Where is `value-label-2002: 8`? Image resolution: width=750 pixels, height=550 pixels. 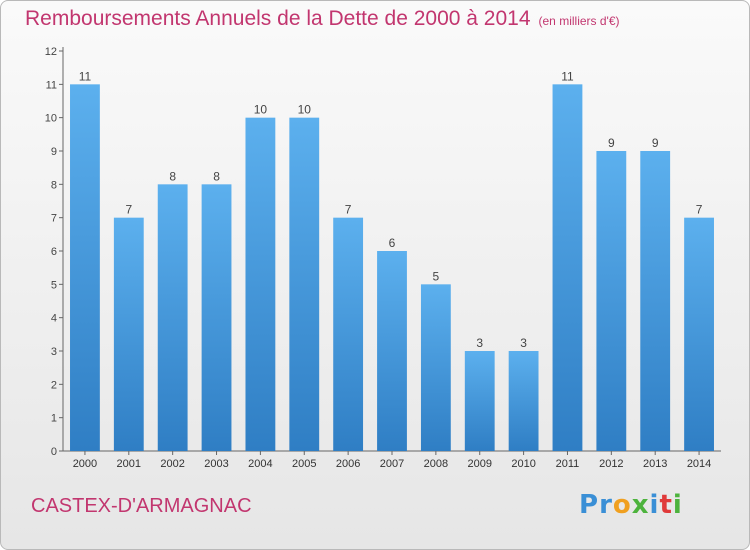
value-label-2002: 8 is located at coordinates (172, 176).